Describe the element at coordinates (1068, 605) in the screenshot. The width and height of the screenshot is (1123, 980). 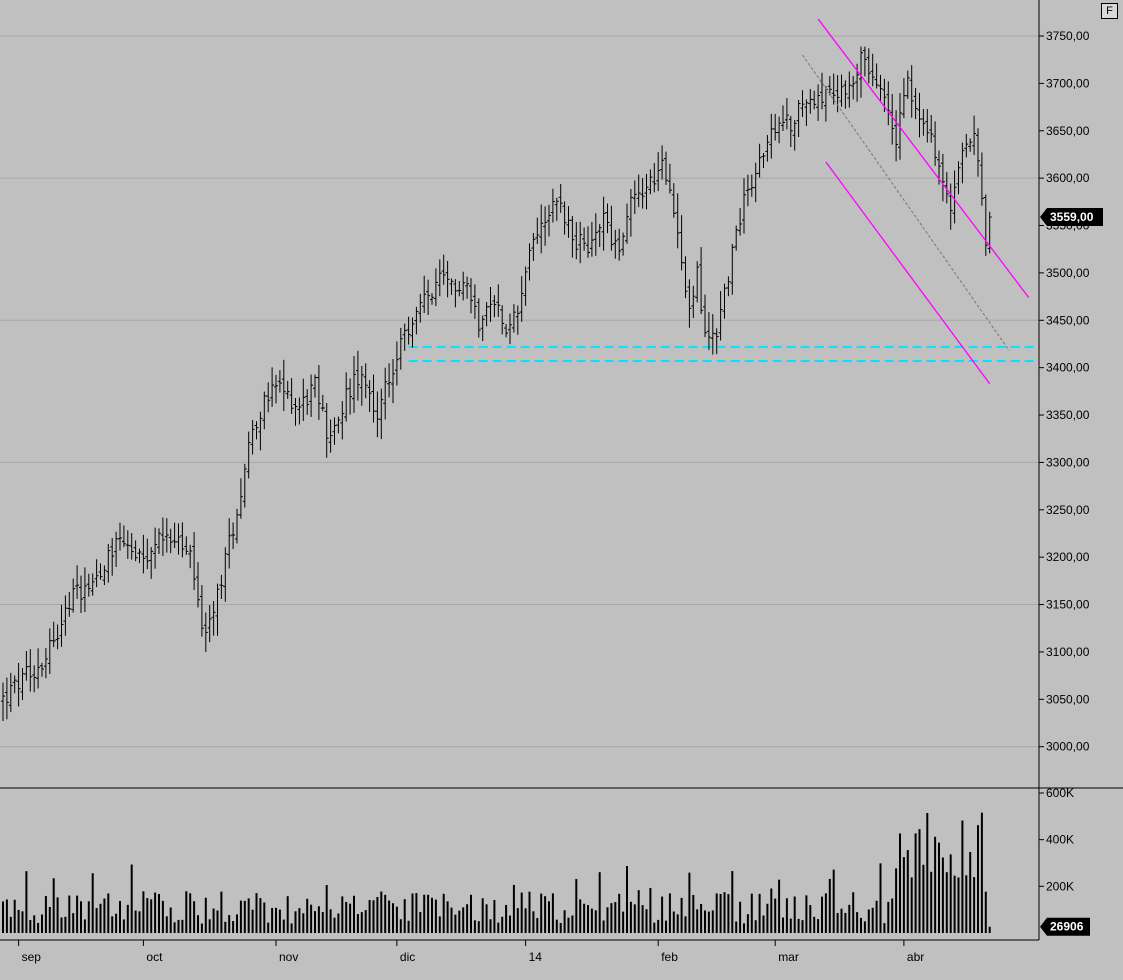
I see `price-tick-label: 3150,00` at that location.